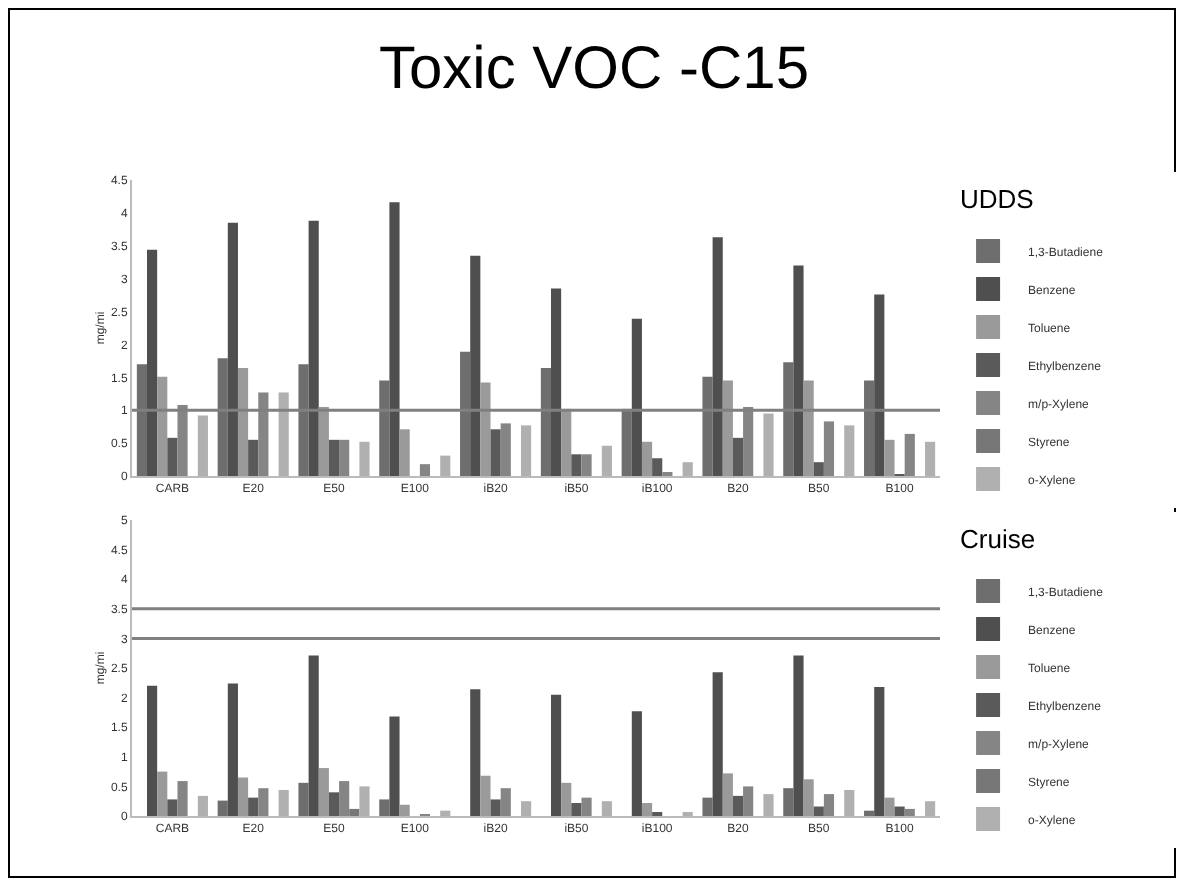 The height and width of the screenshot is (890, 1188). Describe the element at coordinates (998, 539) in the screenshot. I see `text: Cruise` at that location.